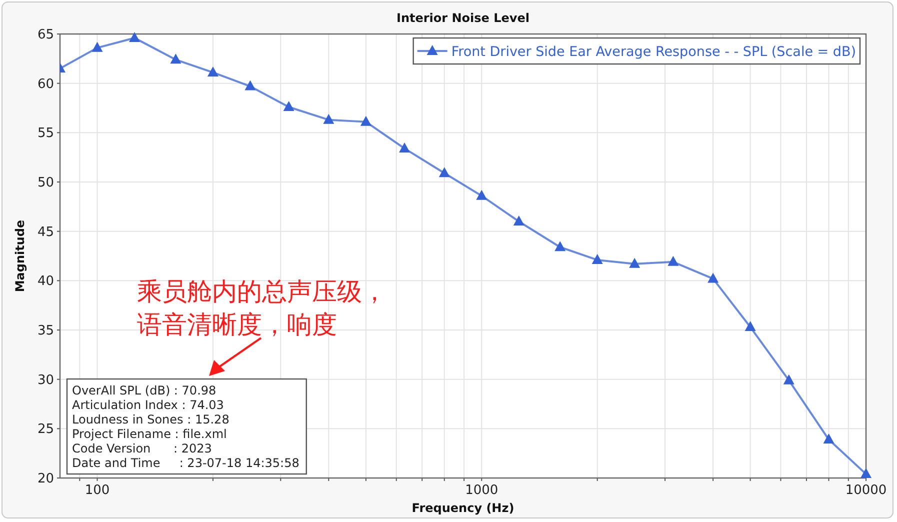 This screenshot has width=897, height=522. I want to click on annotation: Articulation Index : 74.03, so click(148, 405).